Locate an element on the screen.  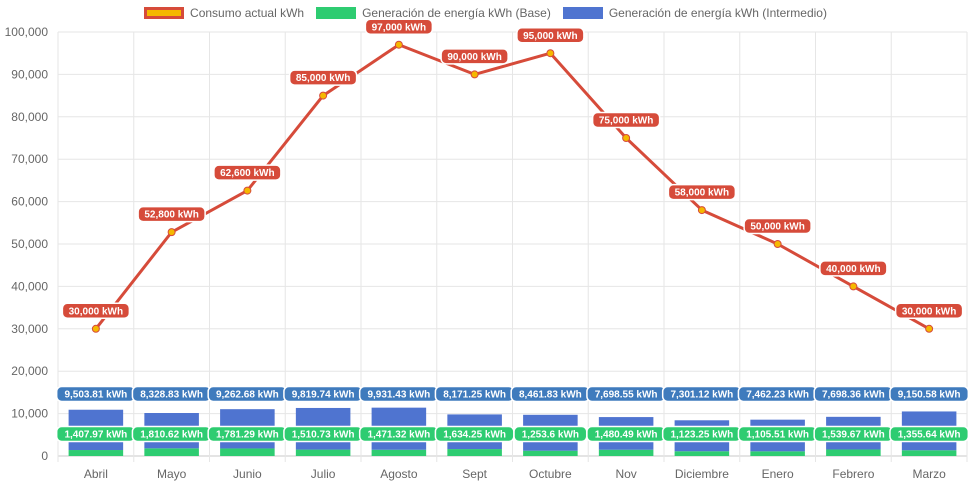
legend-item-base: Generación de energía kWh (Base) is located at coordinates (433, 13).